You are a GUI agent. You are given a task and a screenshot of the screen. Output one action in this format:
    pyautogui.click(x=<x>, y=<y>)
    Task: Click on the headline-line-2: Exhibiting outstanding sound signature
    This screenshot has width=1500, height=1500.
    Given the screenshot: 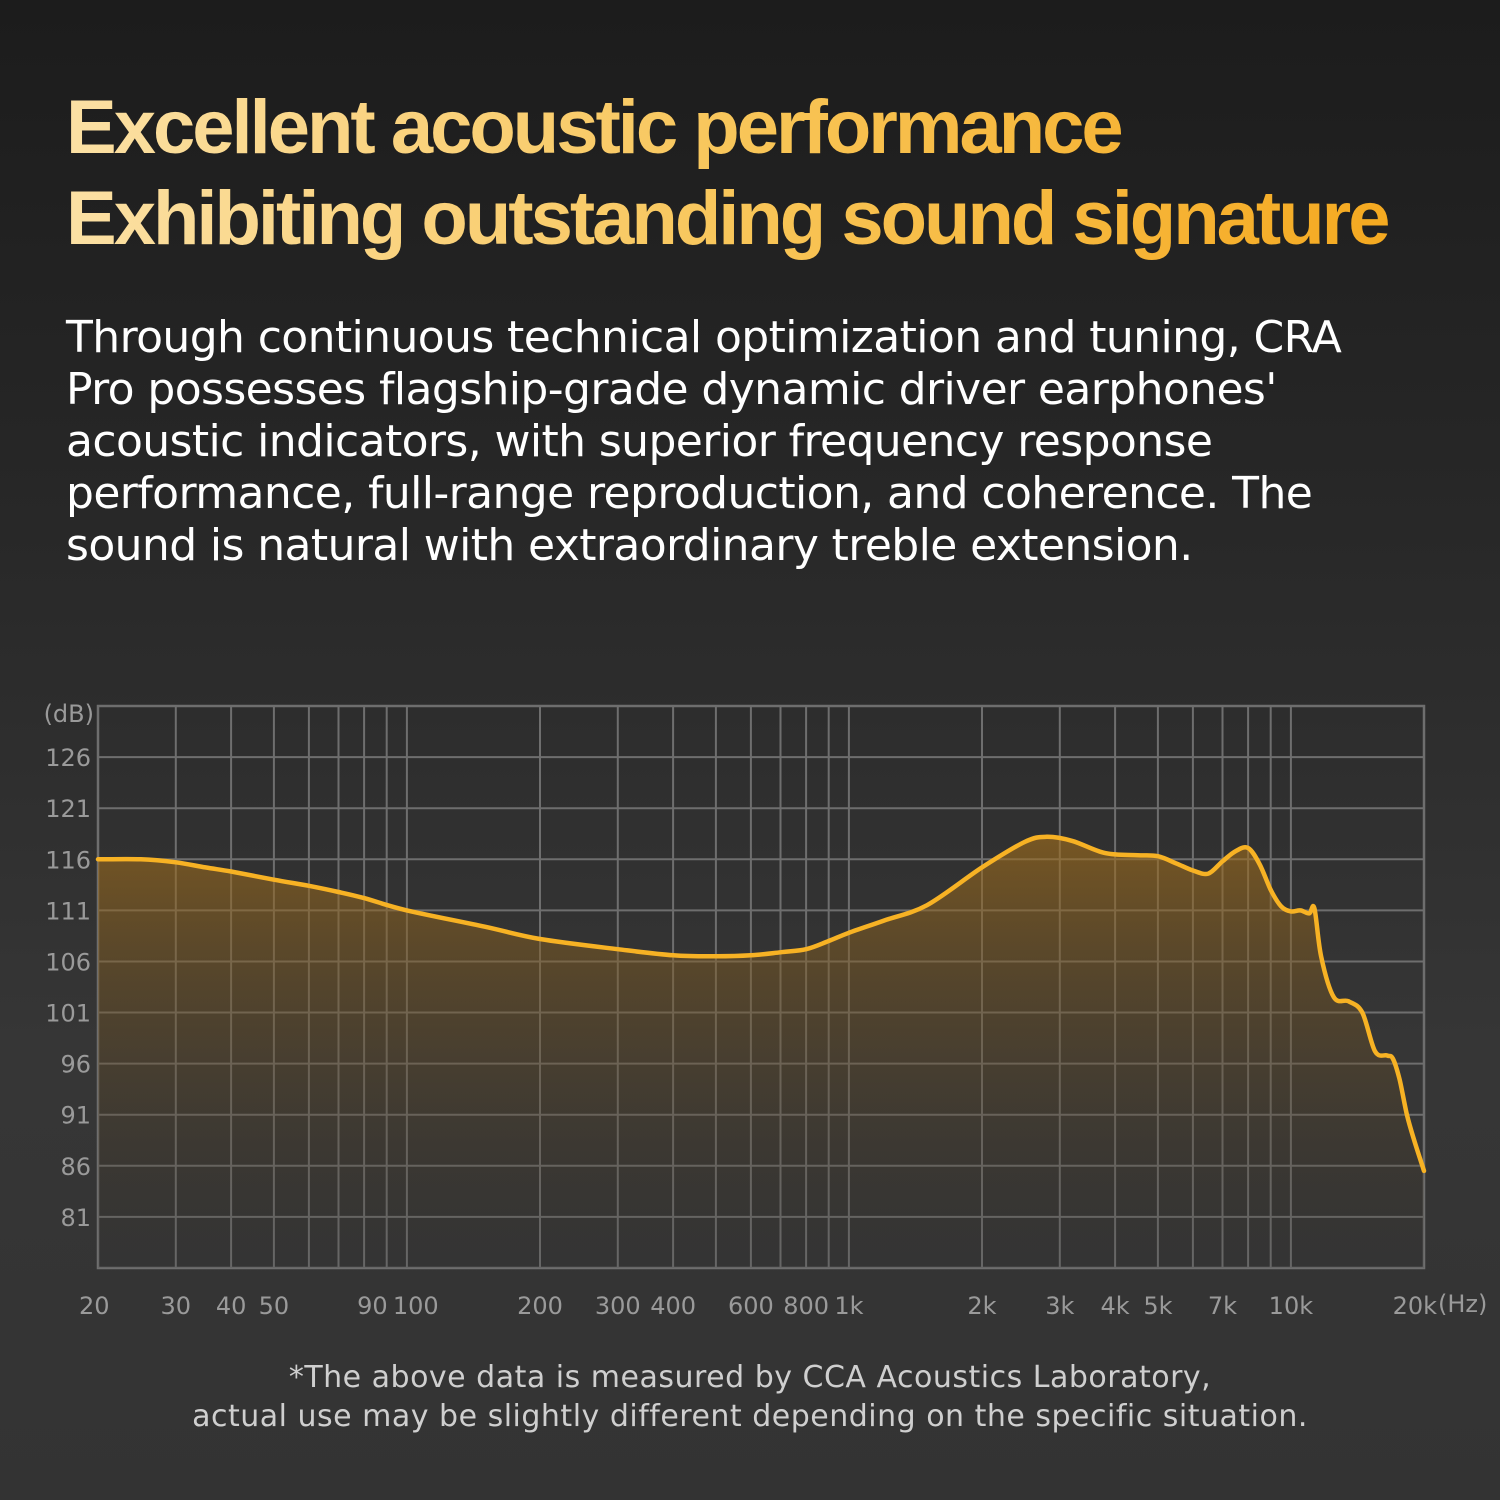 What is the action you would take?
    pyautogui.click(x=727, y=218)
    